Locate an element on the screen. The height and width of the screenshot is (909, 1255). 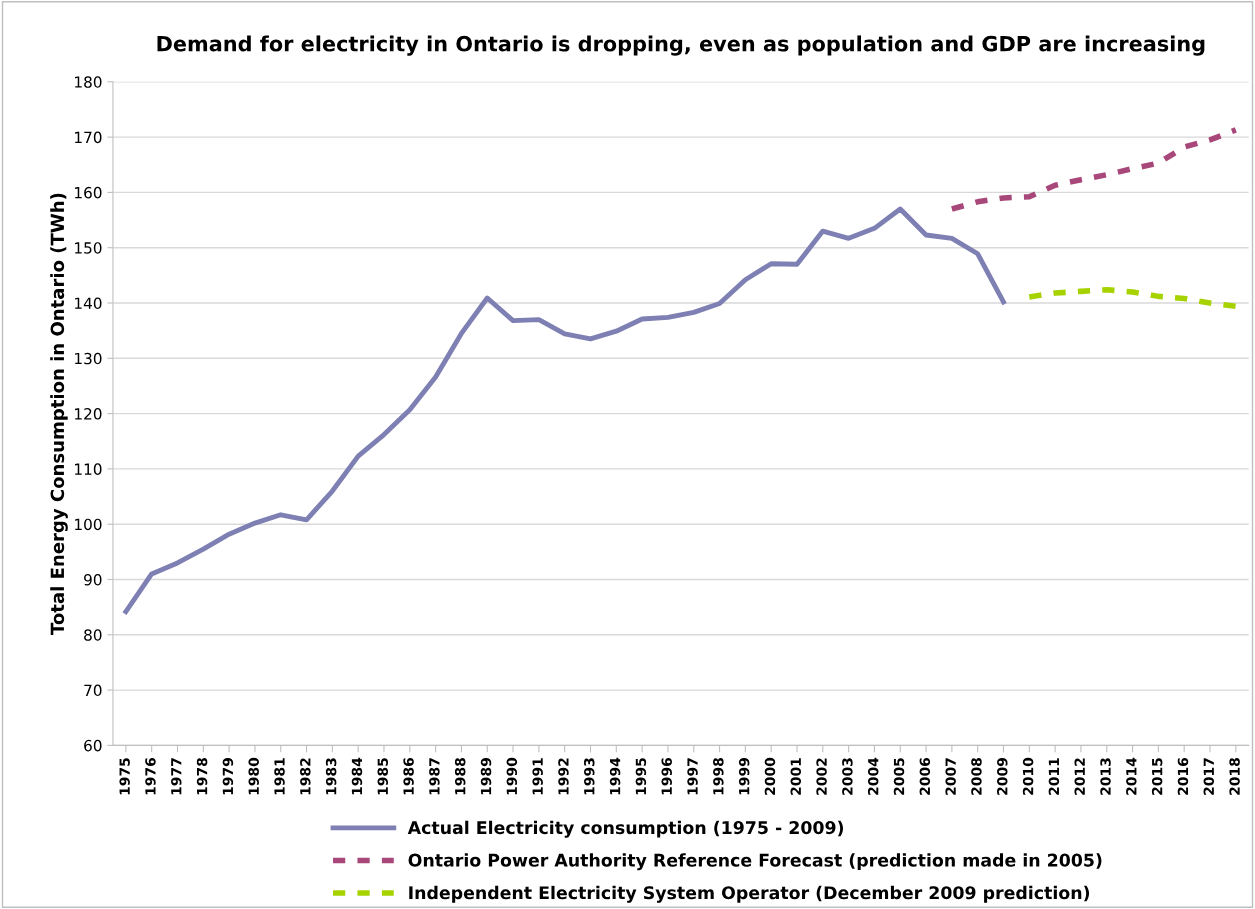
y-tick-label: 130 is located at coordinates (88, 358).